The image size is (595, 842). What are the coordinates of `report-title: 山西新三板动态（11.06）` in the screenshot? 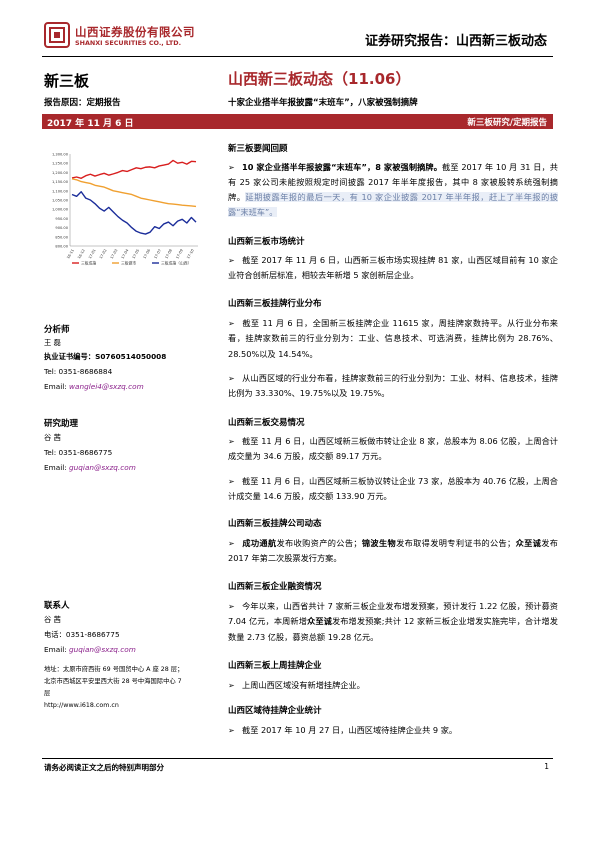 It's located at (319, 79).